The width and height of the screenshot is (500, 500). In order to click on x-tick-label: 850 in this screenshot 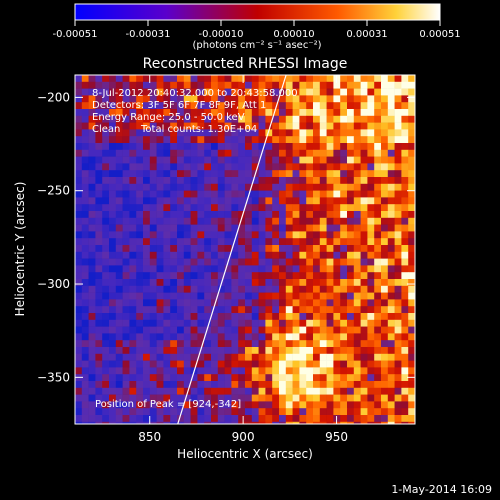, I will do `click(149, 437)`.